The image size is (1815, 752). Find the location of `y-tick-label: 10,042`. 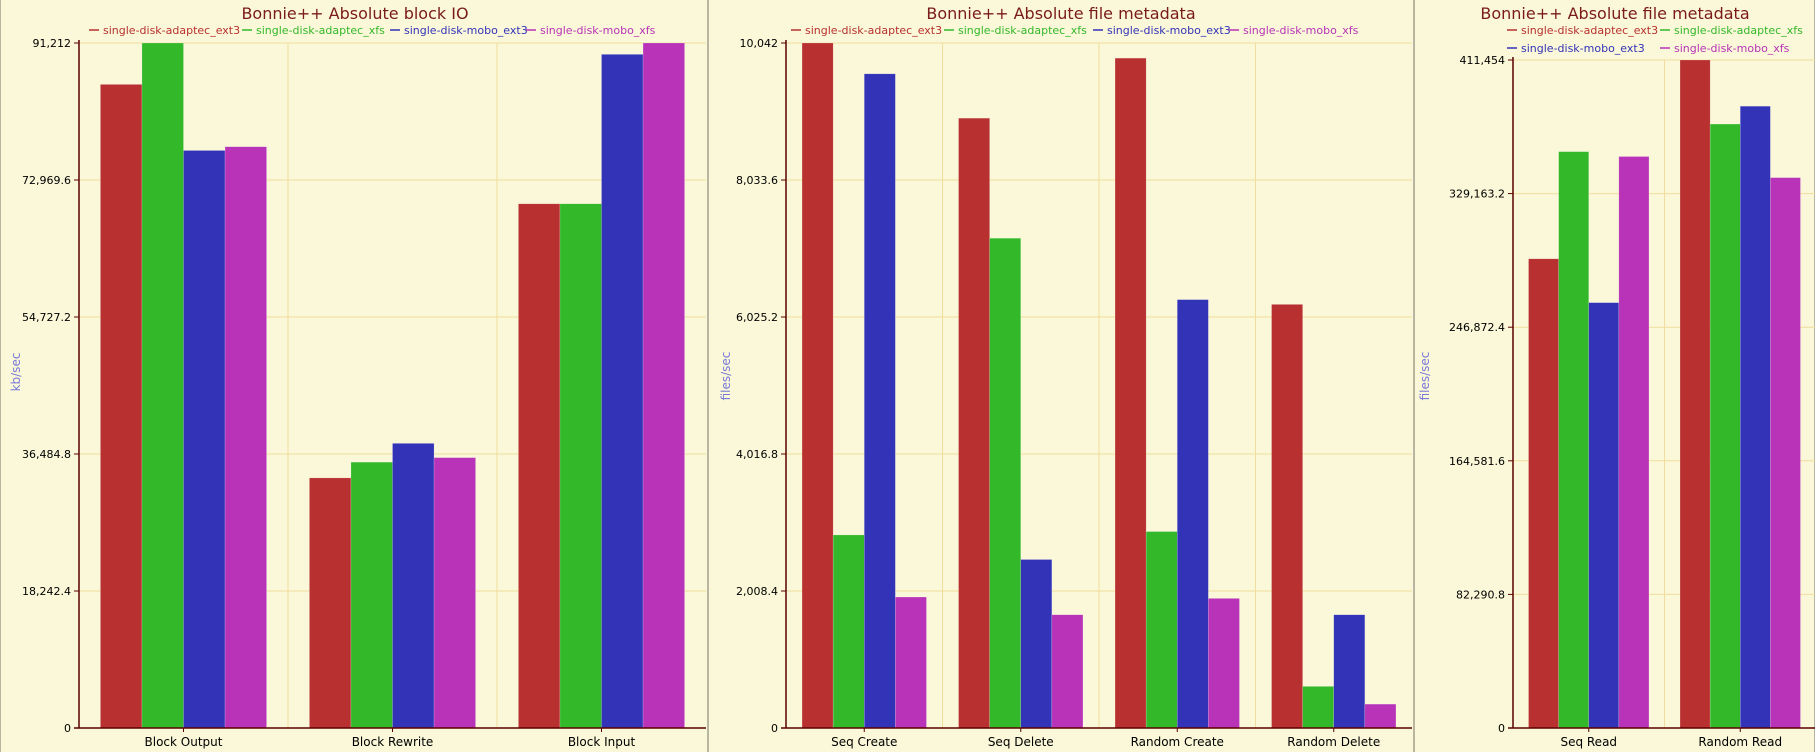

y-tick-label: 10,042 is located at coordinates (759, 43).